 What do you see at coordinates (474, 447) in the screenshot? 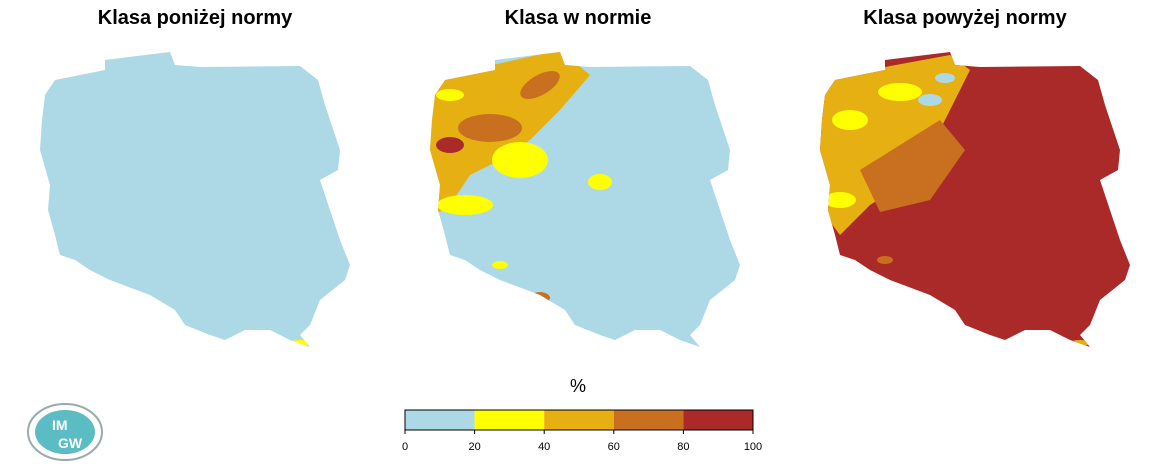
I see `tick-label: 20` at bounding box center [474, 447].